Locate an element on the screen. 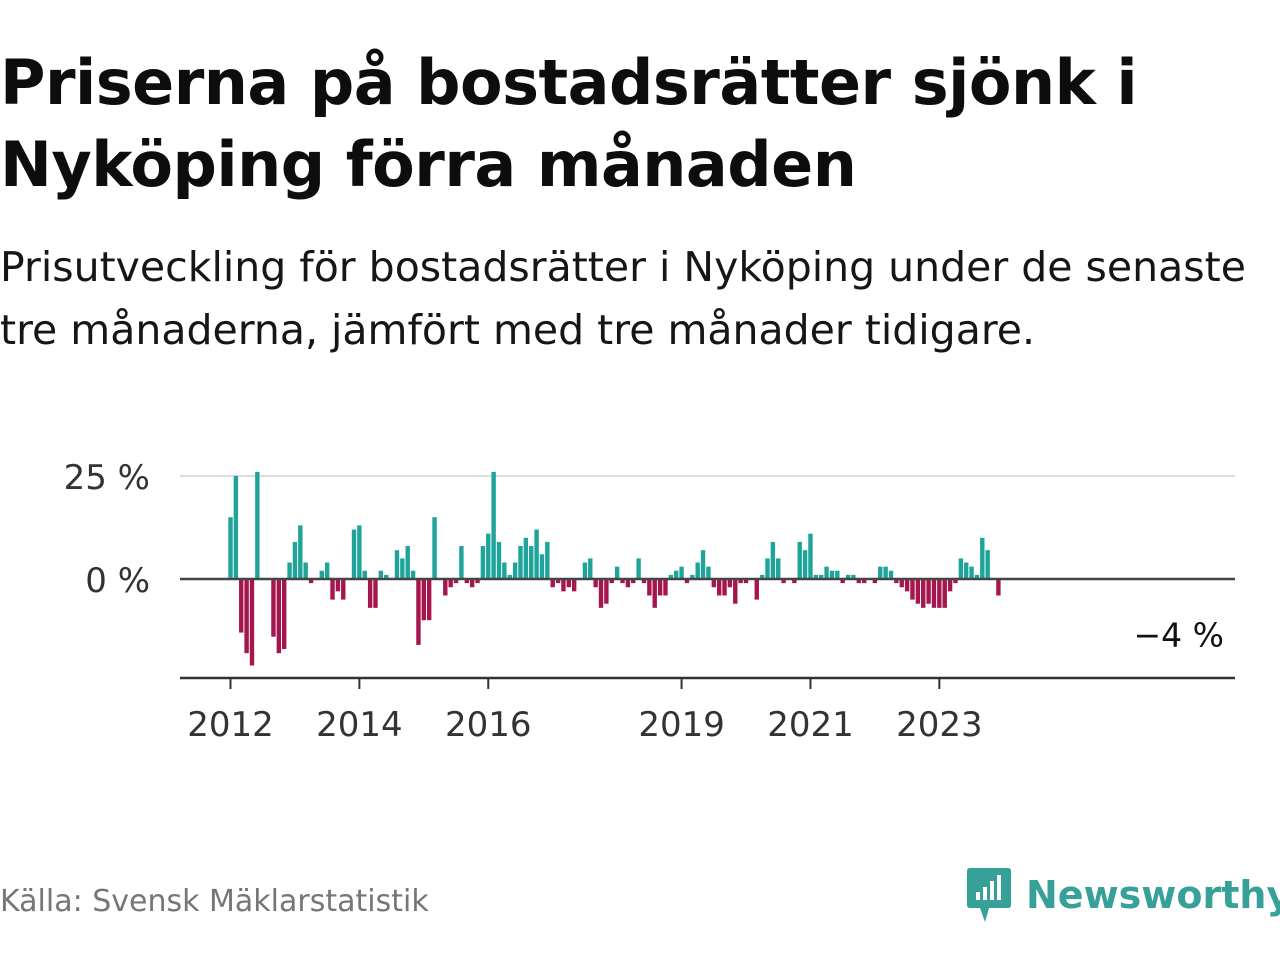 The height and width of the screenshot is (960, 1280). bars is located at coordinates (614, 568).